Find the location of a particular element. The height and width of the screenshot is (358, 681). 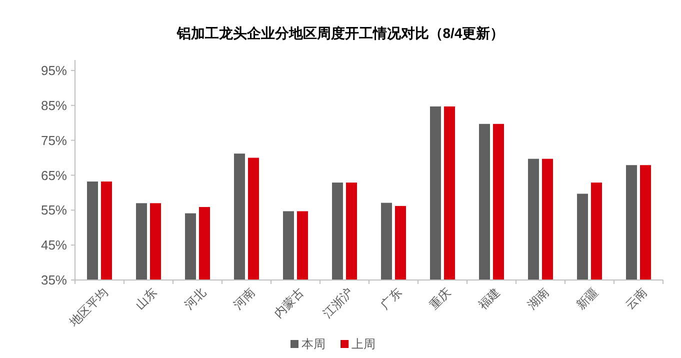

y-tick-label: 35% is located at coordinates (54, 280).